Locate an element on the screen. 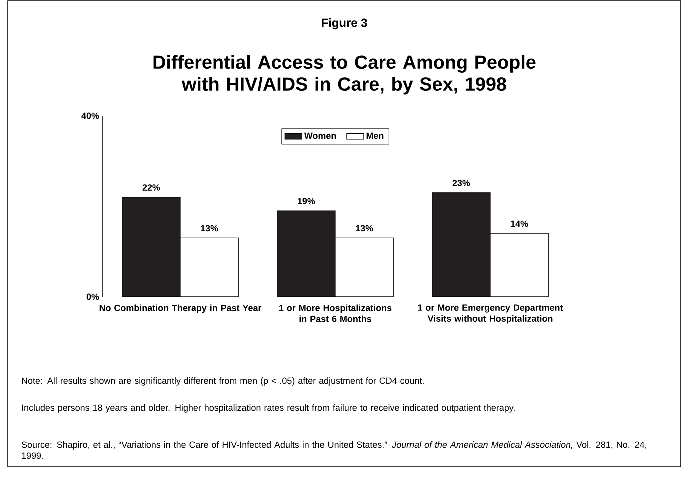 The width and height of the screenshot is (689, 479). data-label: 23% is located at coordinates (461, 183).